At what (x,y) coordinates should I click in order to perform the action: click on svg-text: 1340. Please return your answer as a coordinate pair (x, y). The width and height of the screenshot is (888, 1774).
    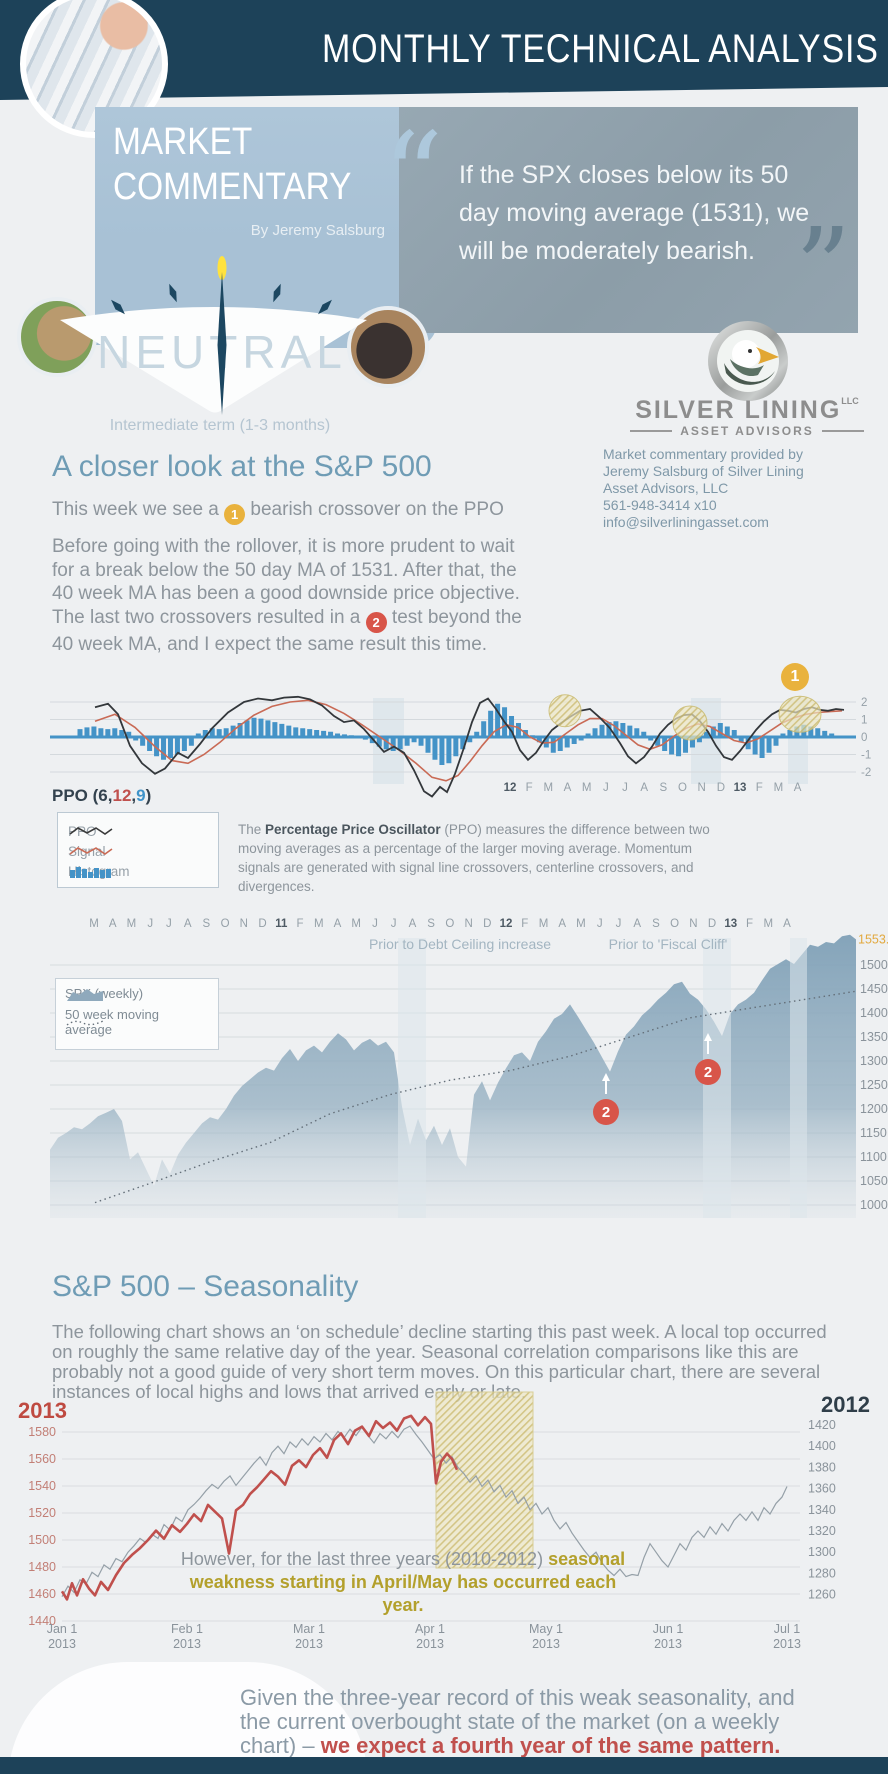
    Looking at the image, I should click on (822, 1510).